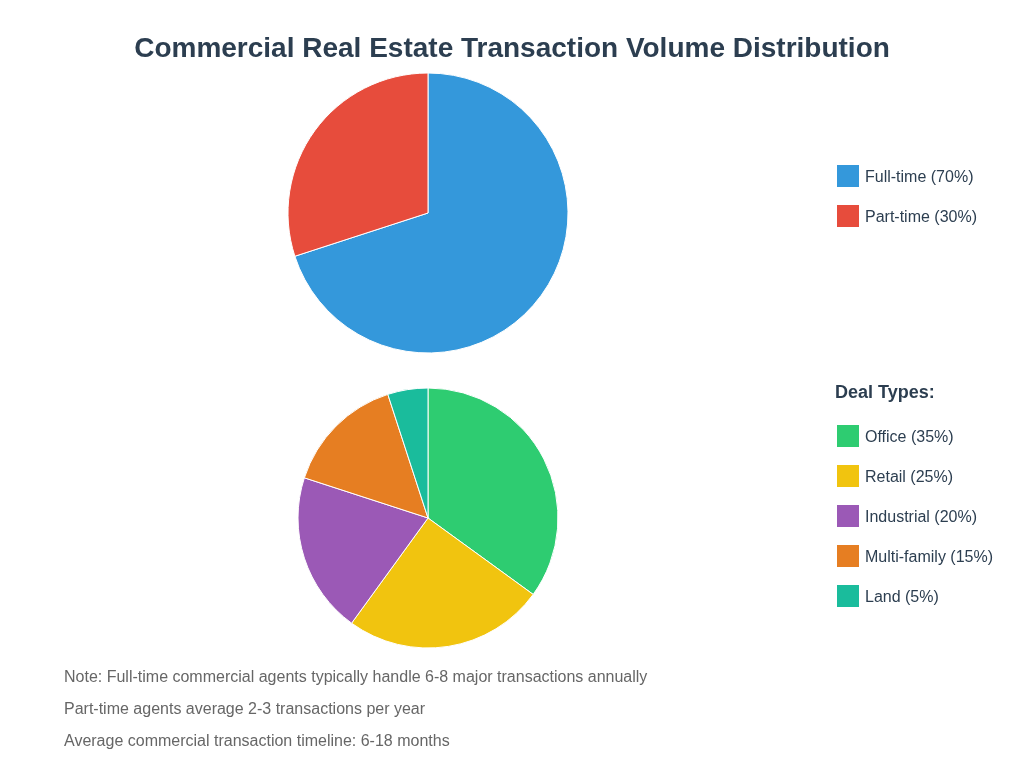 The height and width of the screenshot is (768, 1024). I want to click on legend-label: Part-time (30%), so click(921, 216).